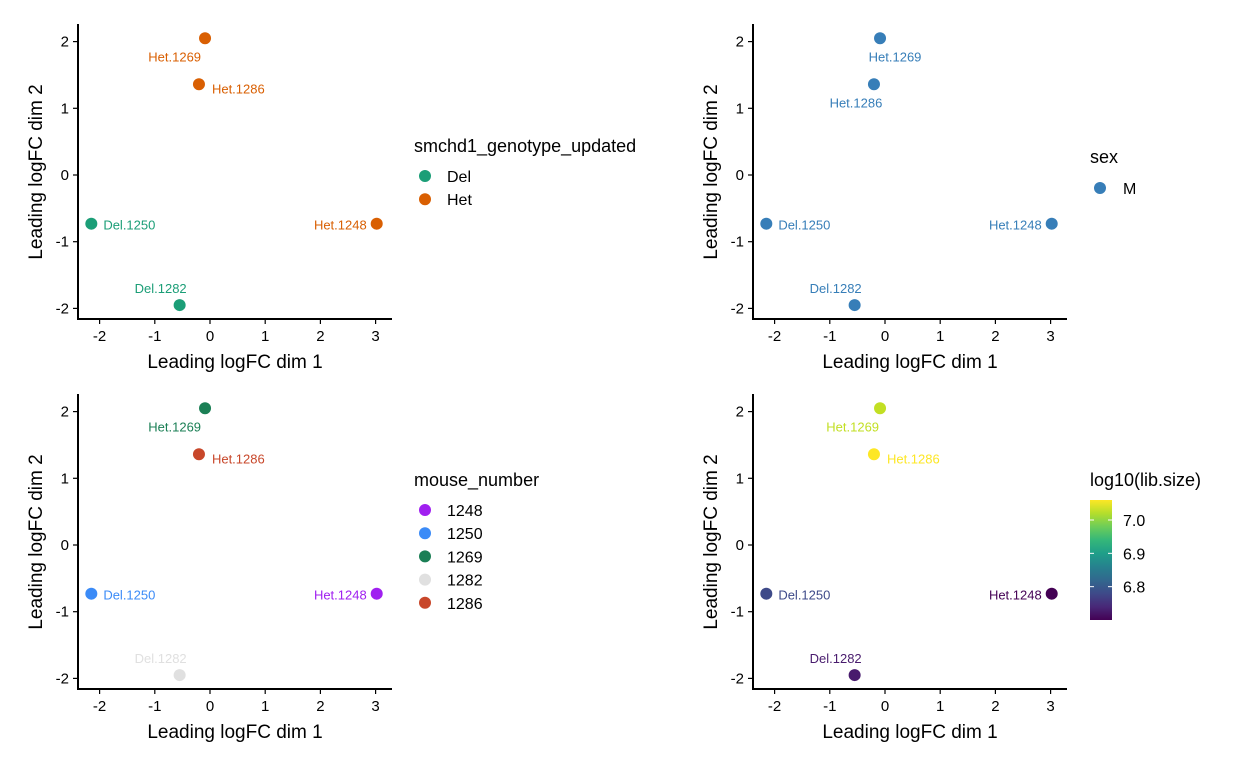 The height and width of the screenshot is (768, 1248). Describe the element at coordinates (465, 511) in the screenshot. I see `legend-label: 1248` at that location.